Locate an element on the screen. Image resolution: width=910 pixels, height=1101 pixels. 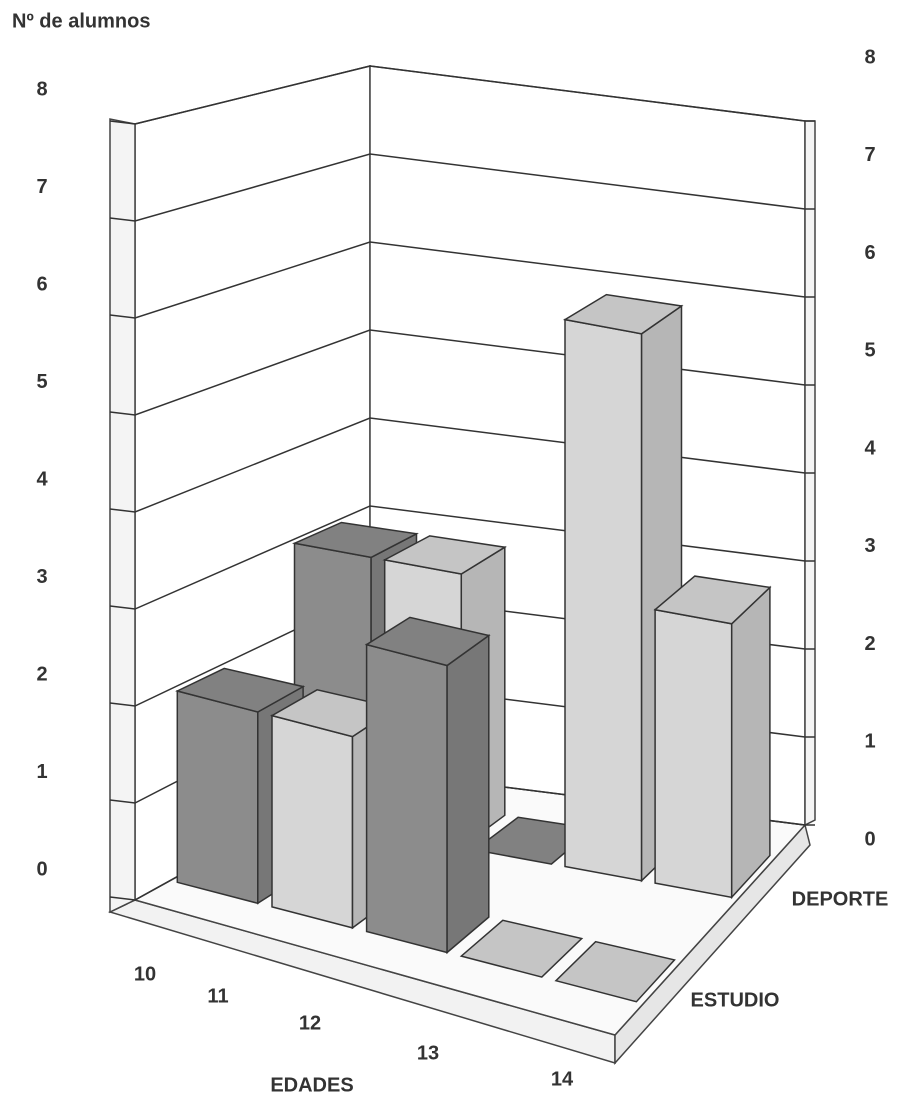
y-tick-label: 0 is located at coordinates (41, 869).